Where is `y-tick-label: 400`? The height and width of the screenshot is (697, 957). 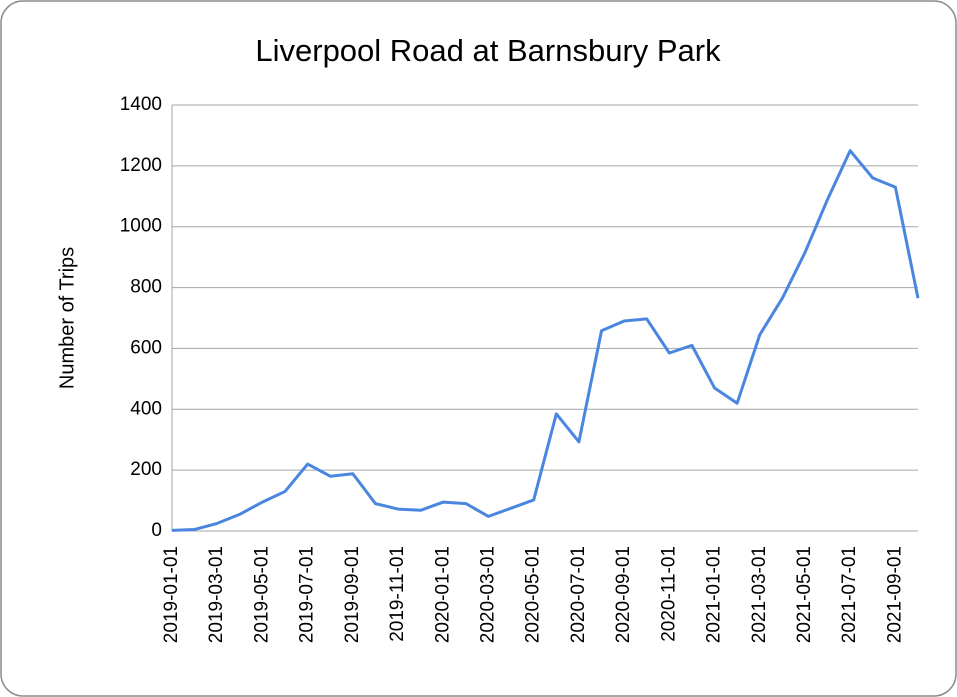
y-tick-label: 400 is located at coordinates (146, 408).